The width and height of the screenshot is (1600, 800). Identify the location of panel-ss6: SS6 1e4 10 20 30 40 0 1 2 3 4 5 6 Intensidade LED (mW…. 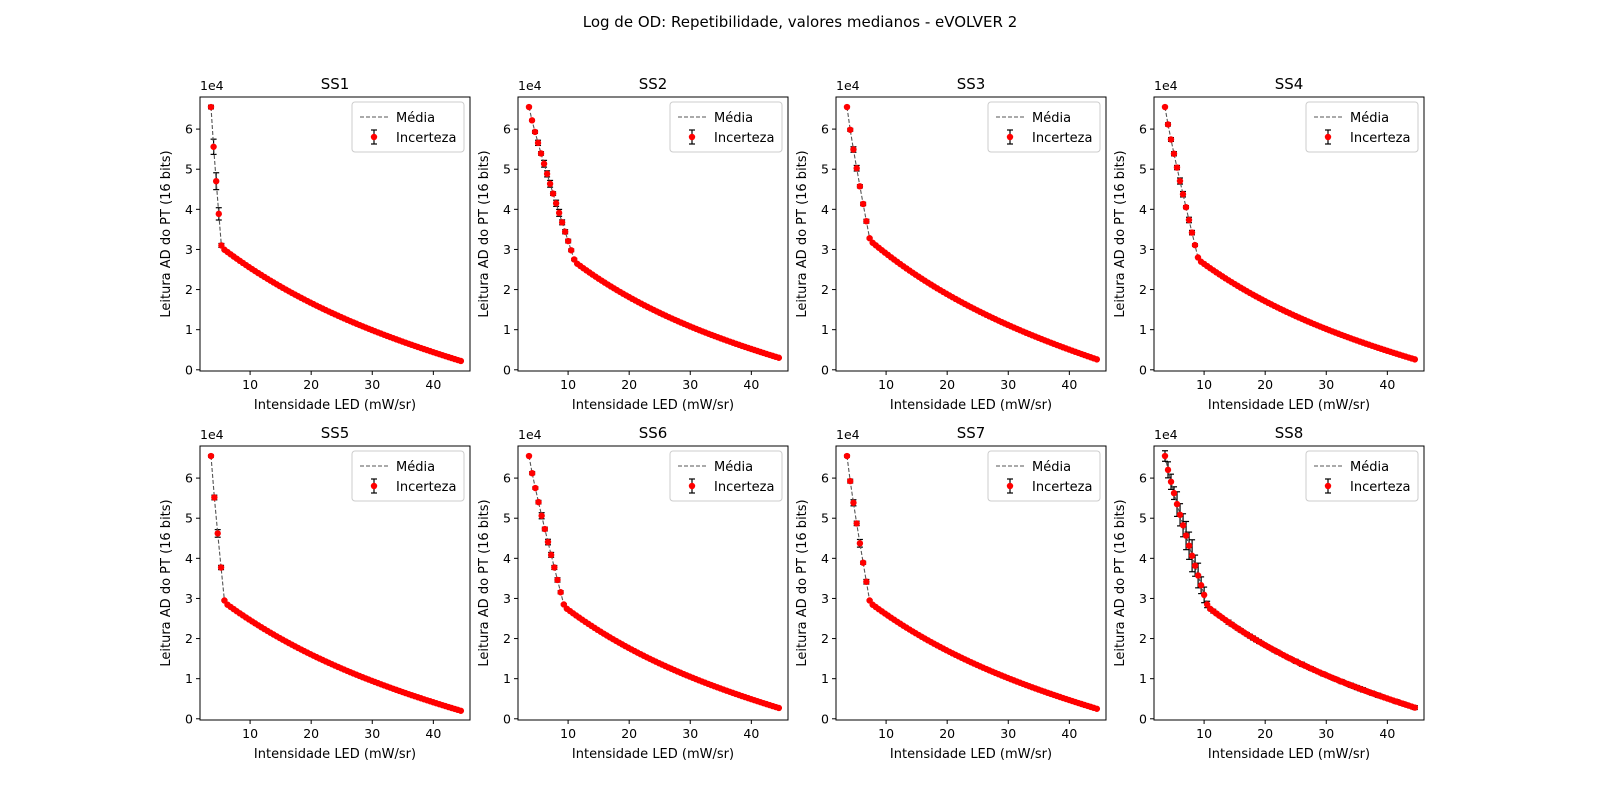
(633, 593).